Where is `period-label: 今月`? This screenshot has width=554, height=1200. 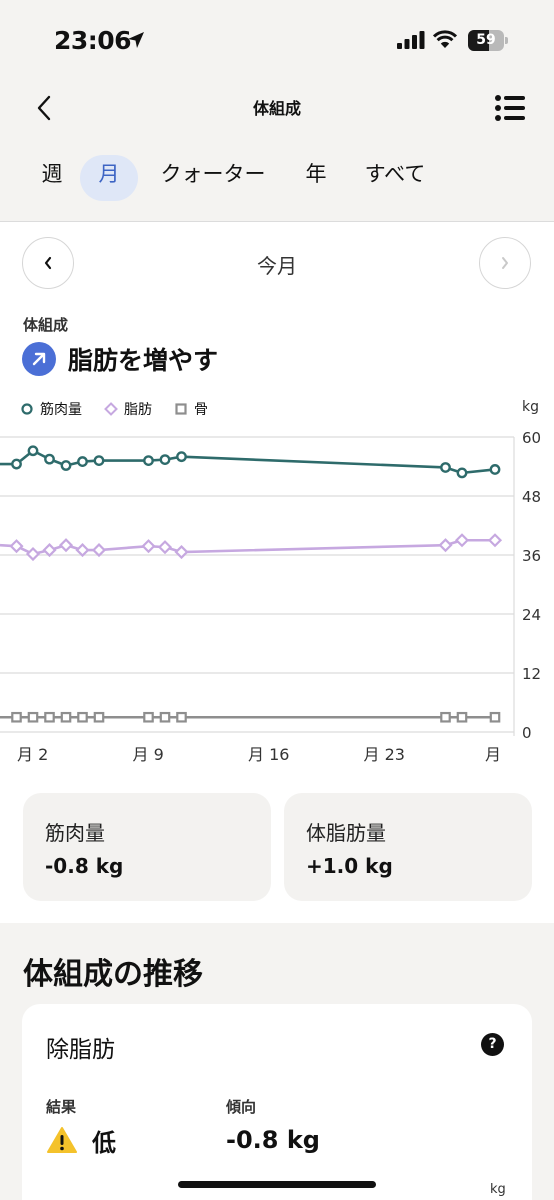 period-label: 今月 is located at coordinates (277, 266).